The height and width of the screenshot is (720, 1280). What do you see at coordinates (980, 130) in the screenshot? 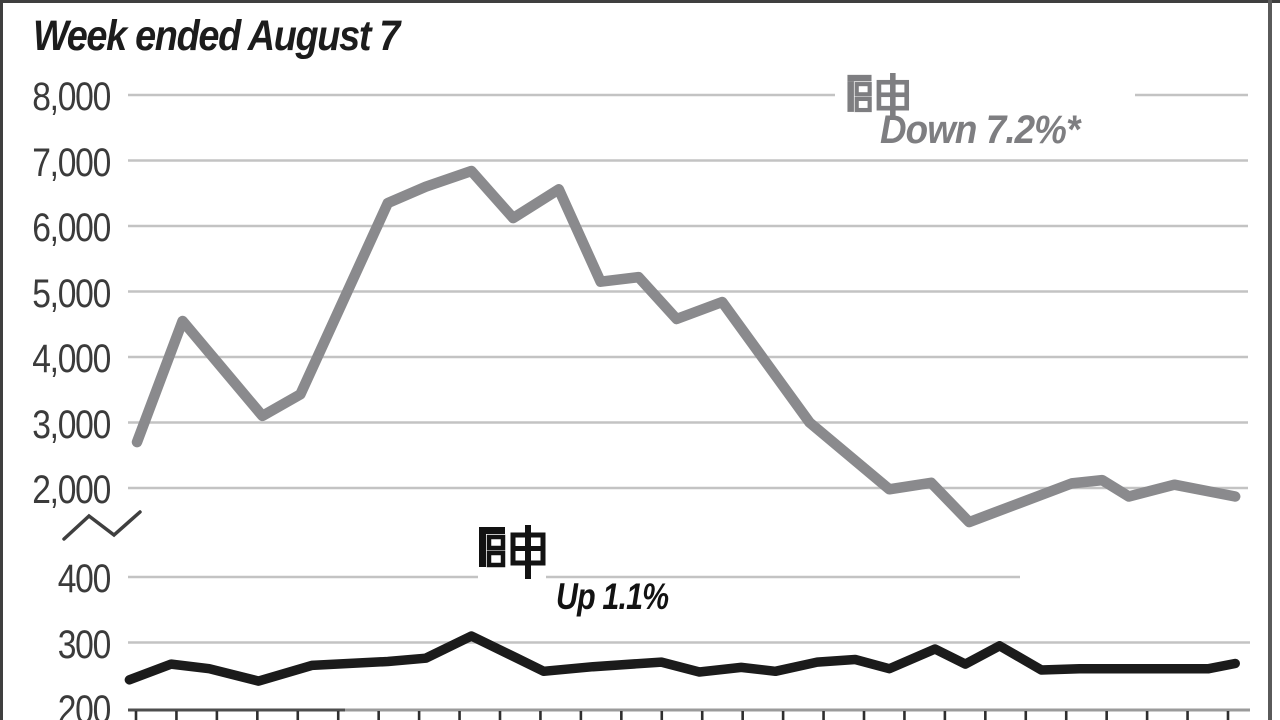
I see `upper-series-change-label: Down 7.2%*` at bounding box center [980, 130].